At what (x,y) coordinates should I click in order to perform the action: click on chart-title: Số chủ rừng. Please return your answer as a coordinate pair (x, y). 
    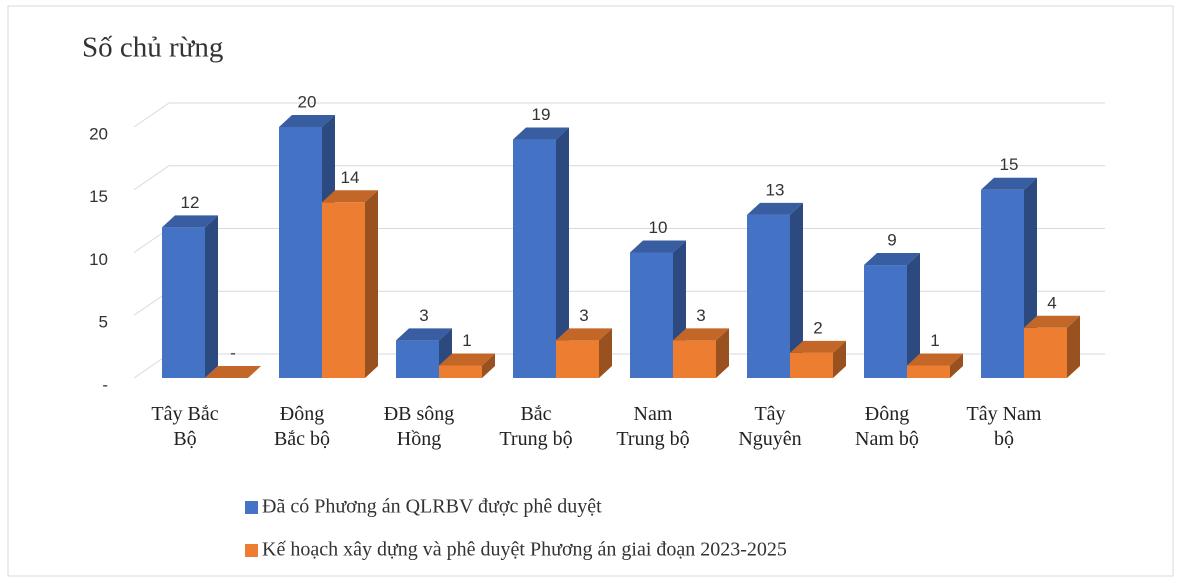
    Looking at the image, I should click on (152, 48).